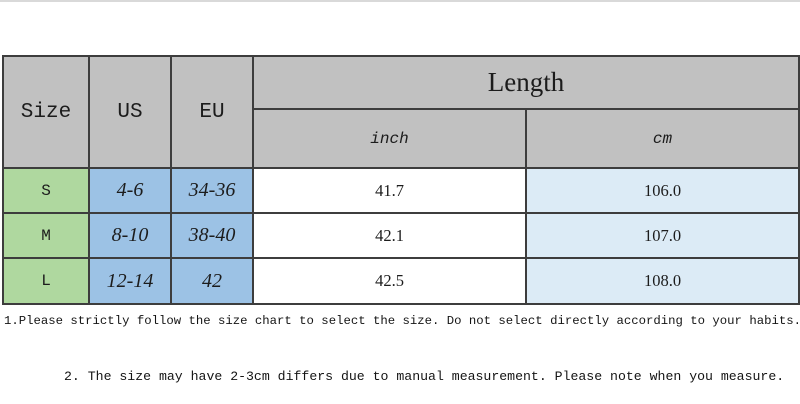  What do you see at coordinates (212, 281) in the screenshot?
I see `eu-cell: 42` at bounding box center [212, 281].